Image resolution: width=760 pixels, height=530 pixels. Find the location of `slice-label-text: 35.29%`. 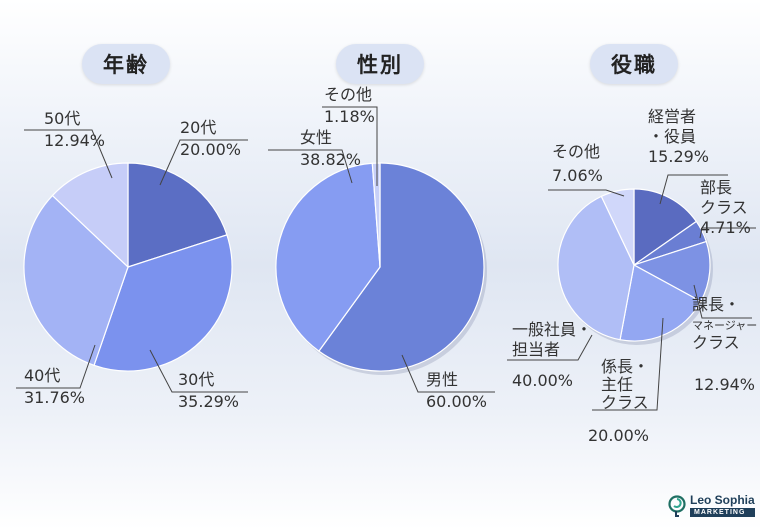

slice-label-text: 35.29% is located at coordinates (208, 401).